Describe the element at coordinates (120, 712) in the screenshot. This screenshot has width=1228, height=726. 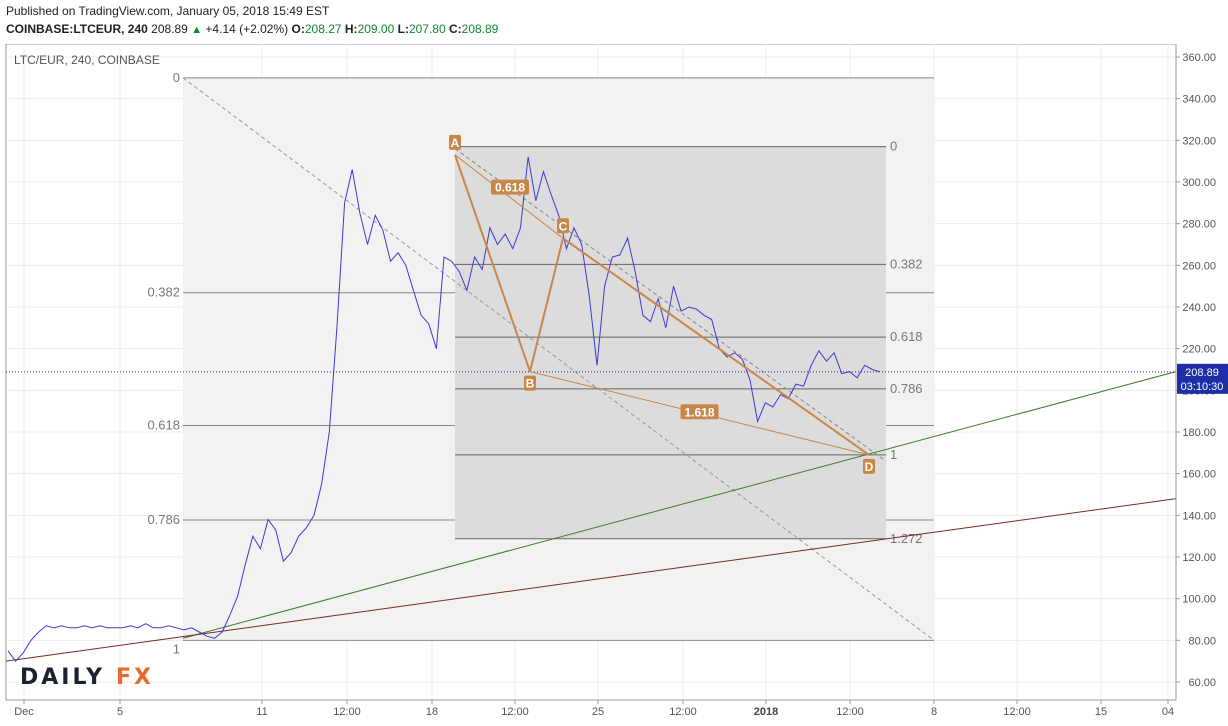
I see `time-tick-label: 5` at that location.